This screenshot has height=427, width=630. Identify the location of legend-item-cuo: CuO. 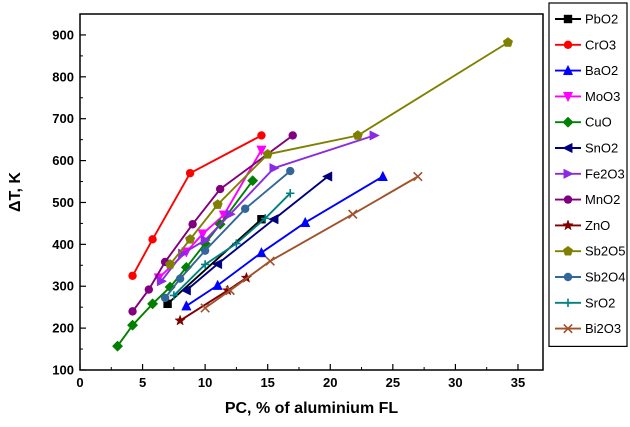
(583, 122).